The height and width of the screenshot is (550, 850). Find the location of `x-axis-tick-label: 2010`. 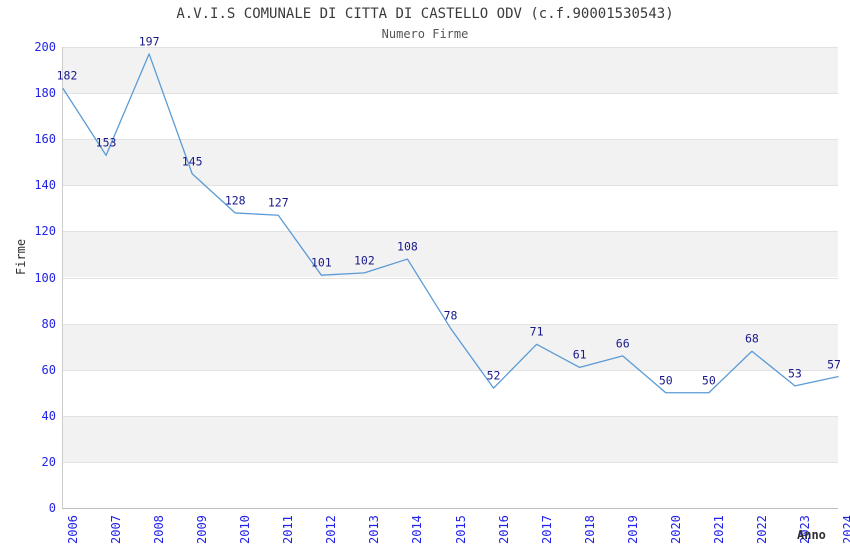

x-axis-tick-label: 2010 is located at coordinates (245, 529).